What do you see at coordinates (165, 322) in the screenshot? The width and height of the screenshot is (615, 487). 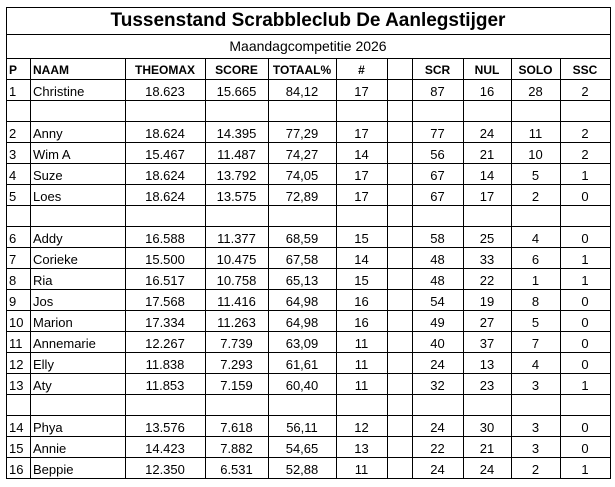 I see `table-cell-theomax: 17.334` at bounding box center [165, 322].